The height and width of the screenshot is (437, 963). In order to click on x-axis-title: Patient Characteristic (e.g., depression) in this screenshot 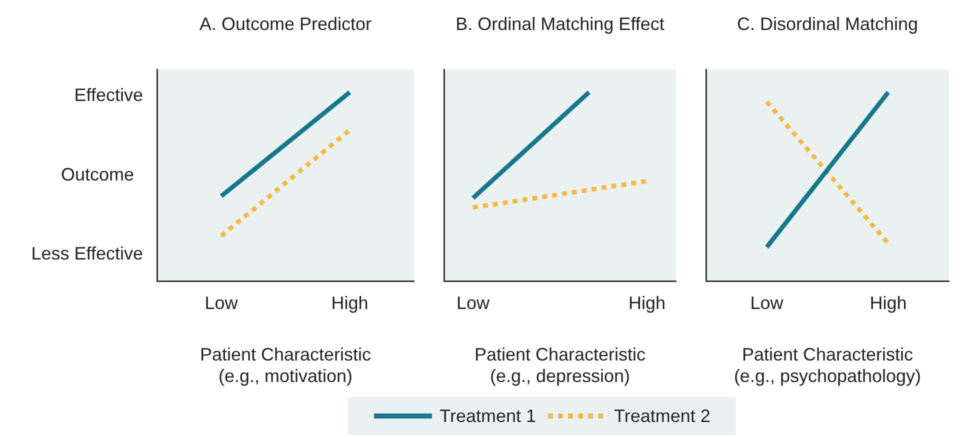, I will do `click(560, 365)`.